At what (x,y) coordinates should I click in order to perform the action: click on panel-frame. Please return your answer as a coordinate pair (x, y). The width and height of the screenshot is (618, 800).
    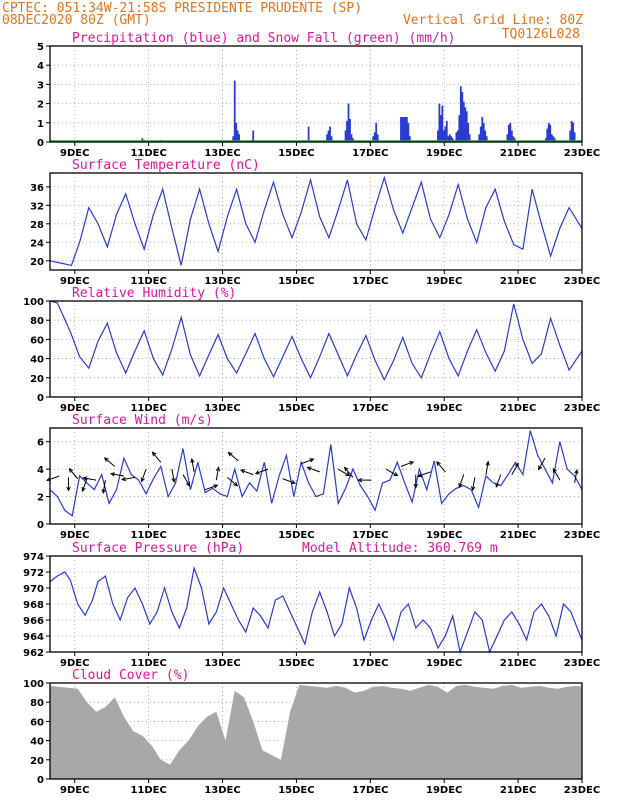
    Looking at the image, I should click on (316, 94).